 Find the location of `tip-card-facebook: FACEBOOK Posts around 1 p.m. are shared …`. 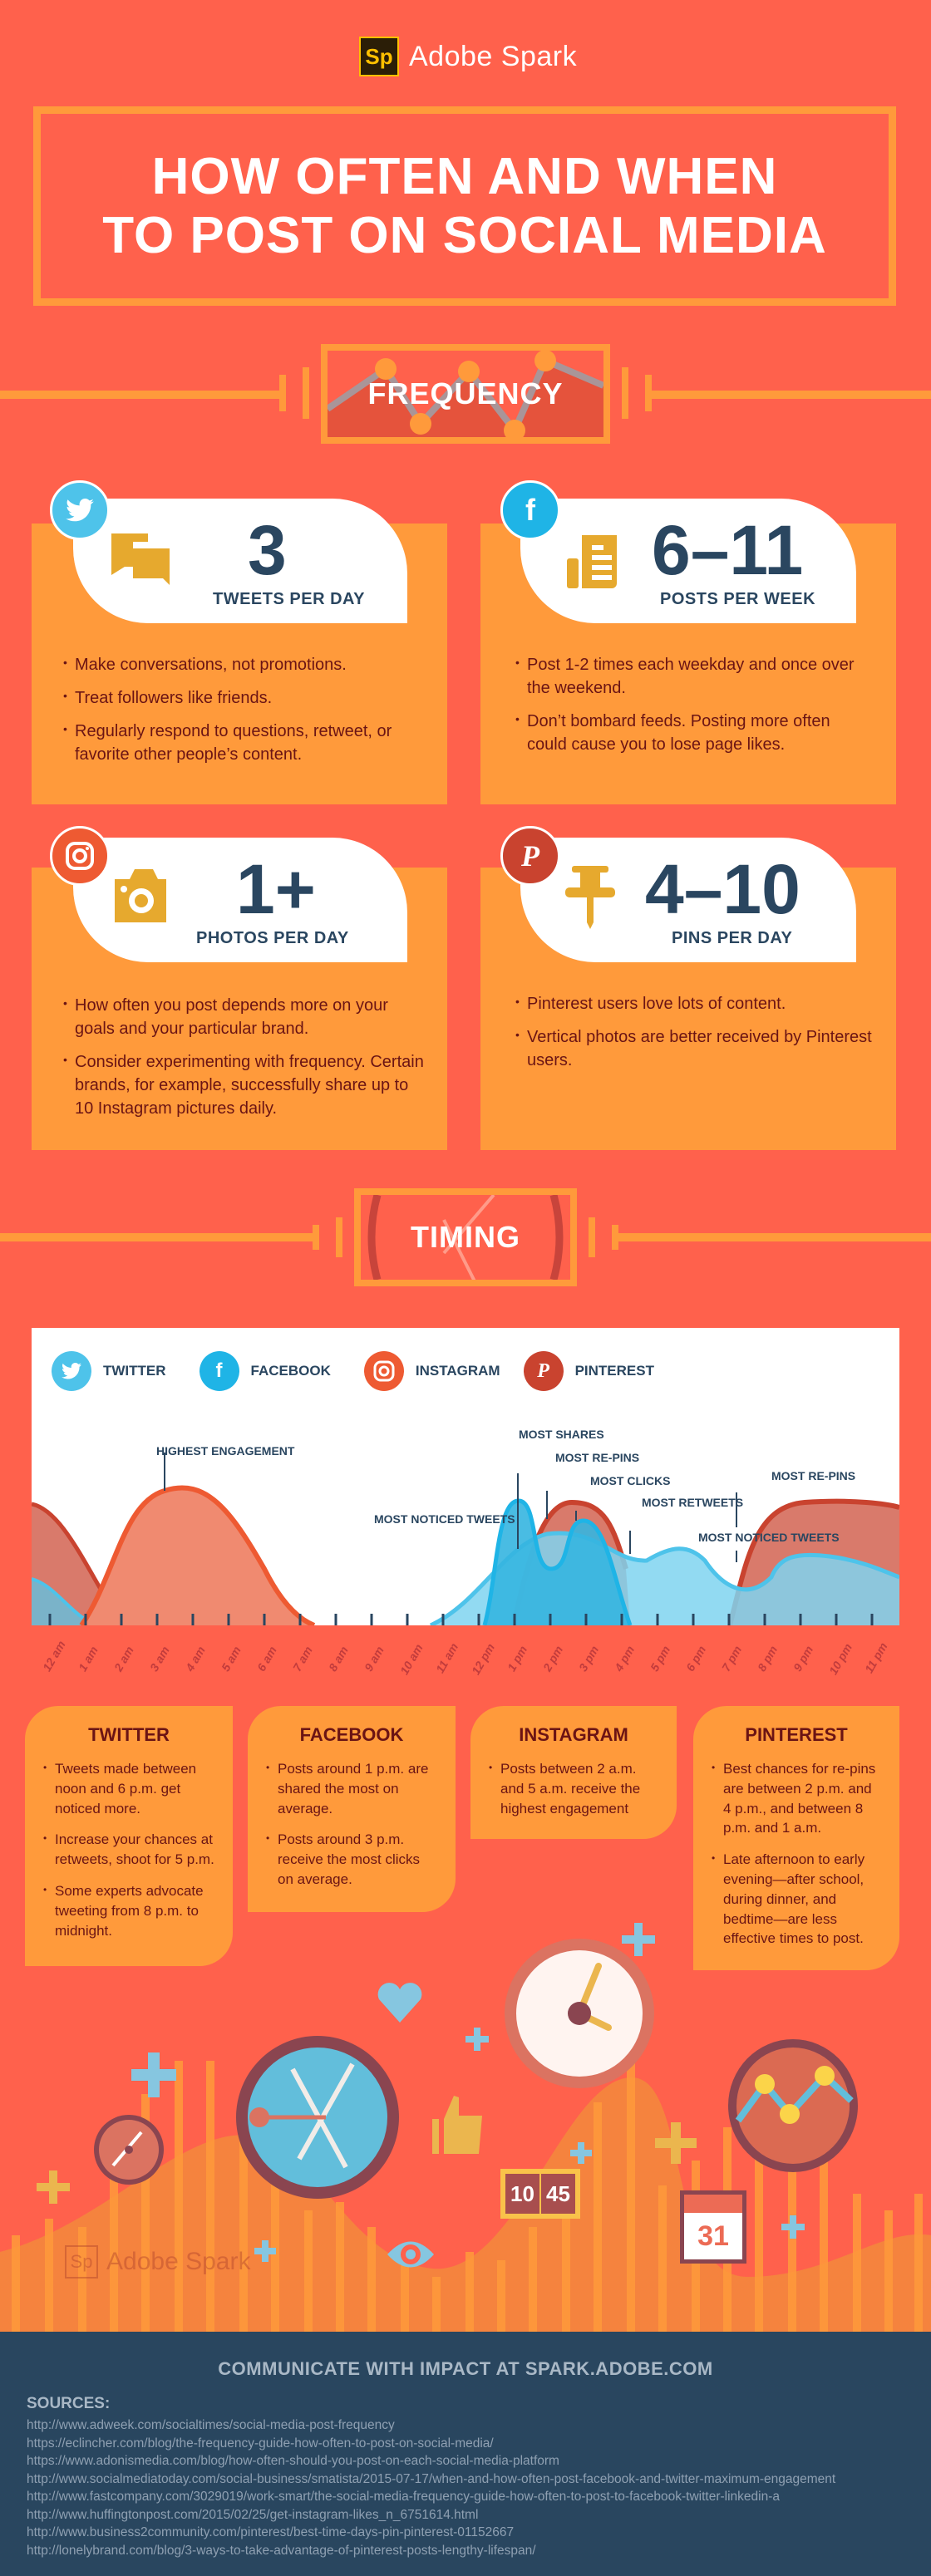

tip-card-facebook: FACEBOOK Posts around 1 p.m. are shared … is located at coordinates (352, 1809).